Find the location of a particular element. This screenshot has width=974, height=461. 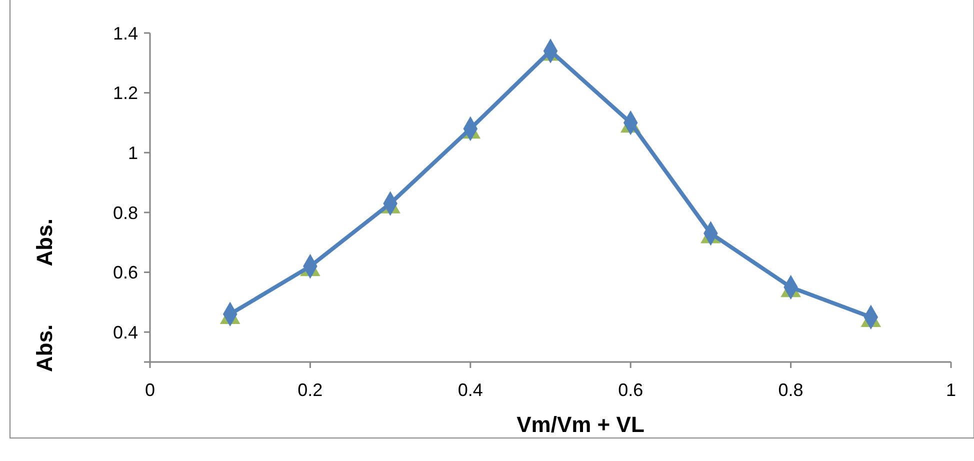

x-tick-label: 0 is located at coordinates (150, 390).